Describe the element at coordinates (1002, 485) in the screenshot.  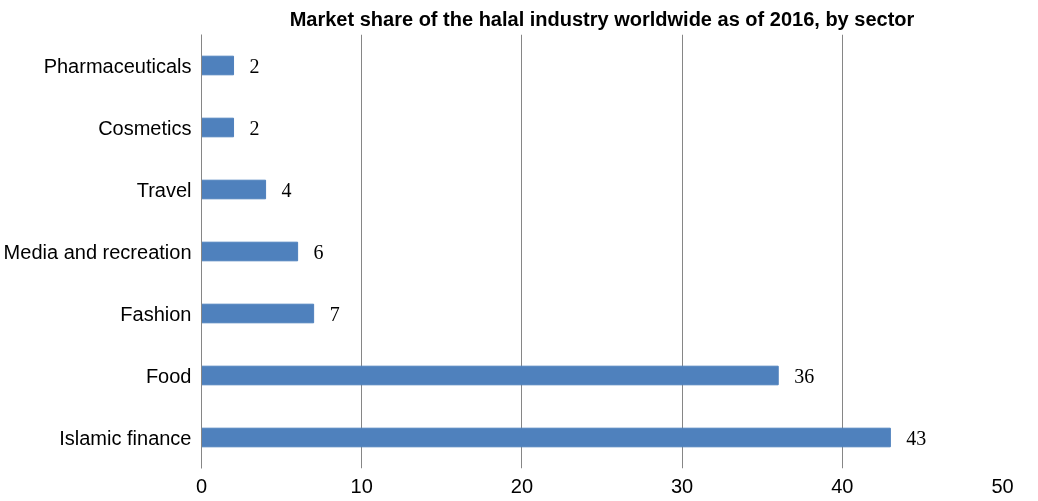
I see `x-tick-label: 50` at that location.